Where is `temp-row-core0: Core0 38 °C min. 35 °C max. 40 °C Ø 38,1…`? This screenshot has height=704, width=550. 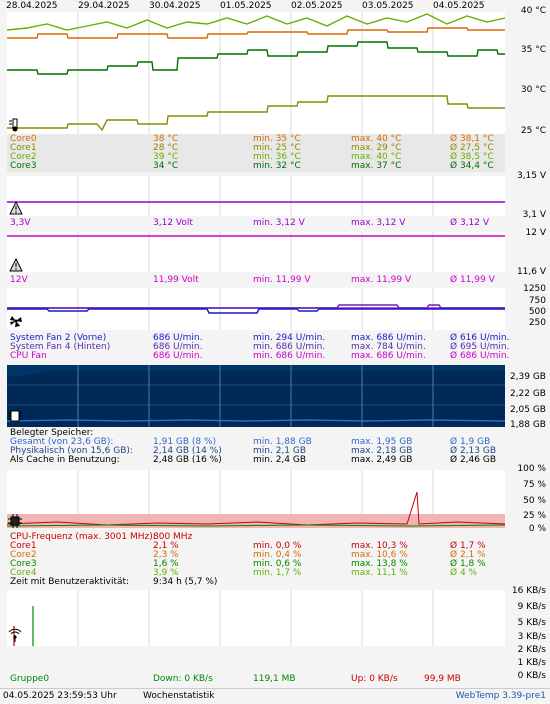
temp-row-core0: Core0 38 °C min. 35 °C max. 40 °C Ø 38,1… is located at coordinates (280, 139).